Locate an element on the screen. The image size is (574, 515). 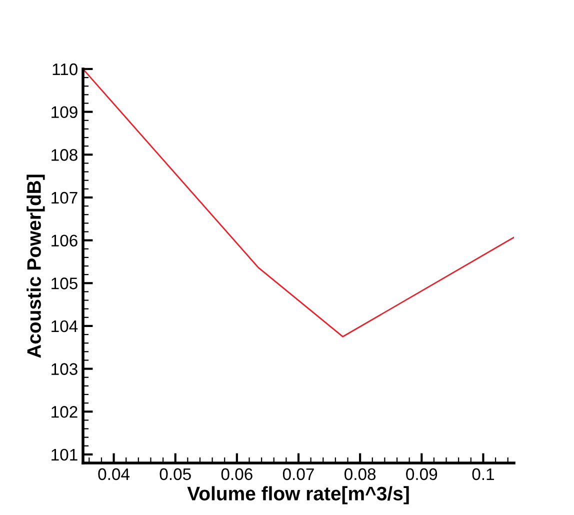
y-tick-label: 103 is located at coordinates (65, 369).